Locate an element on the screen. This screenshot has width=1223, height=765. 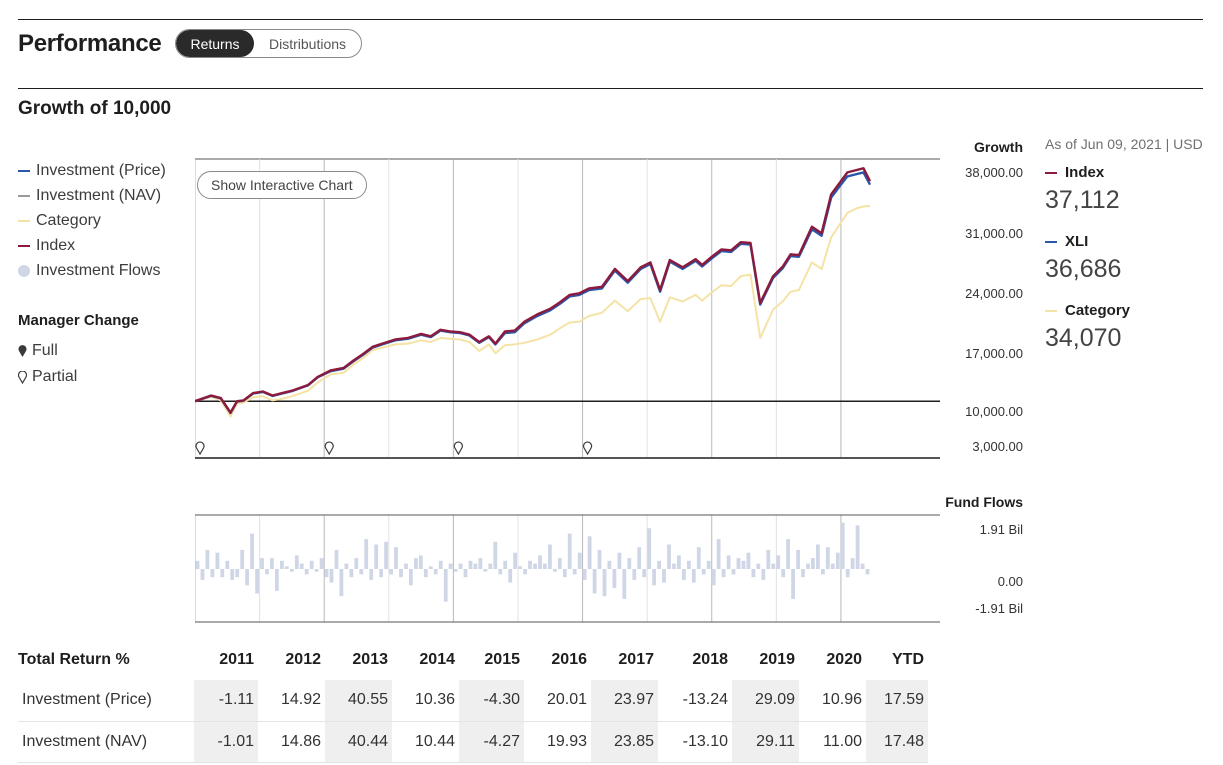
table-column-header: YTD is located at coordinates (908, 659).